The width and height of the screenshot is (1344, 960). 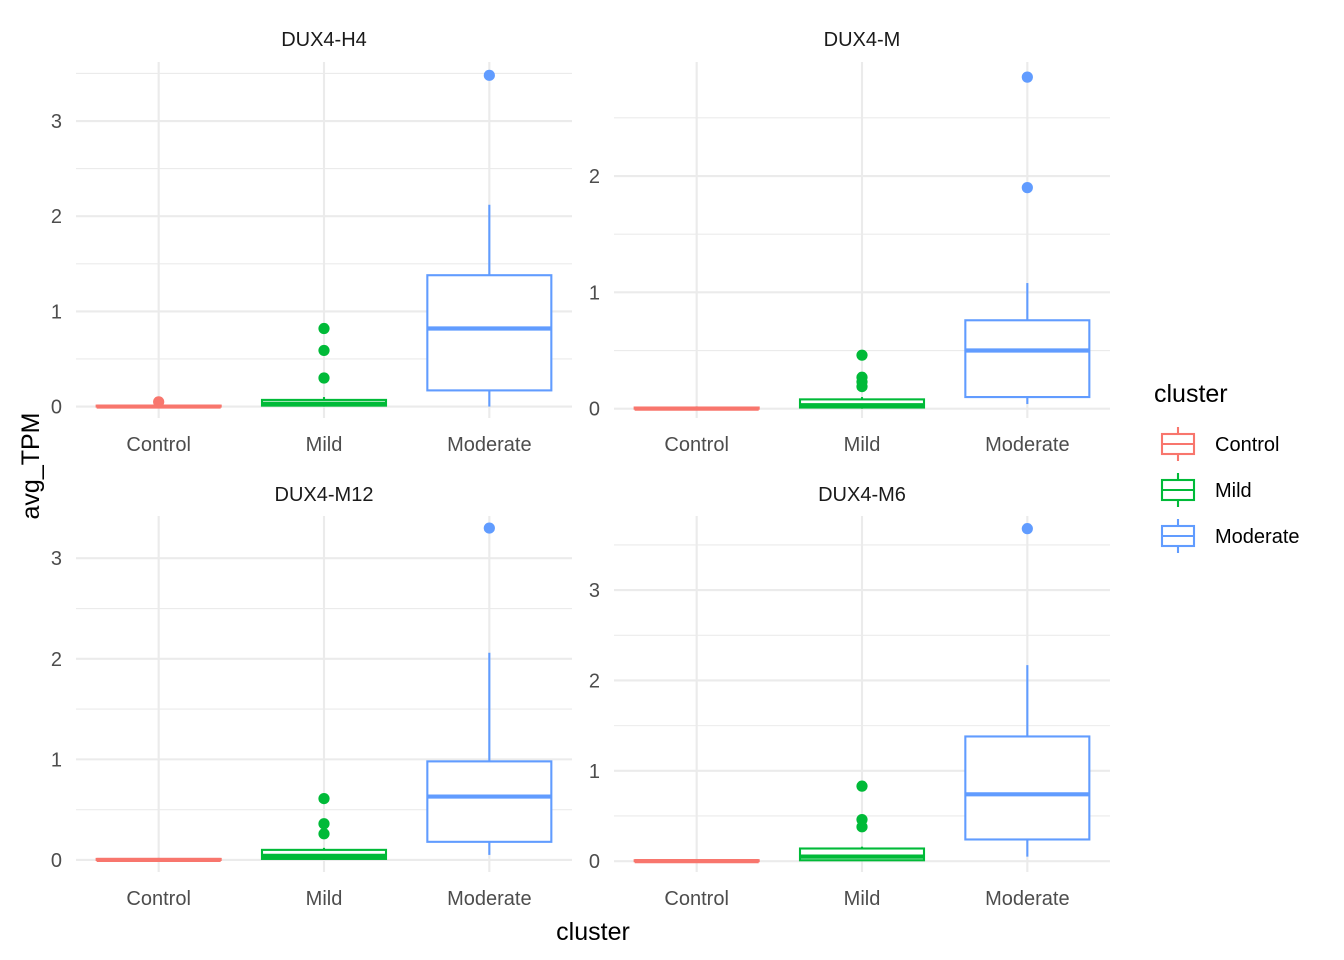 What do you see at coordinates (1191, 394) in the screenshot?
I see `legend-title: cluster` at bounding box center [1191, 394].